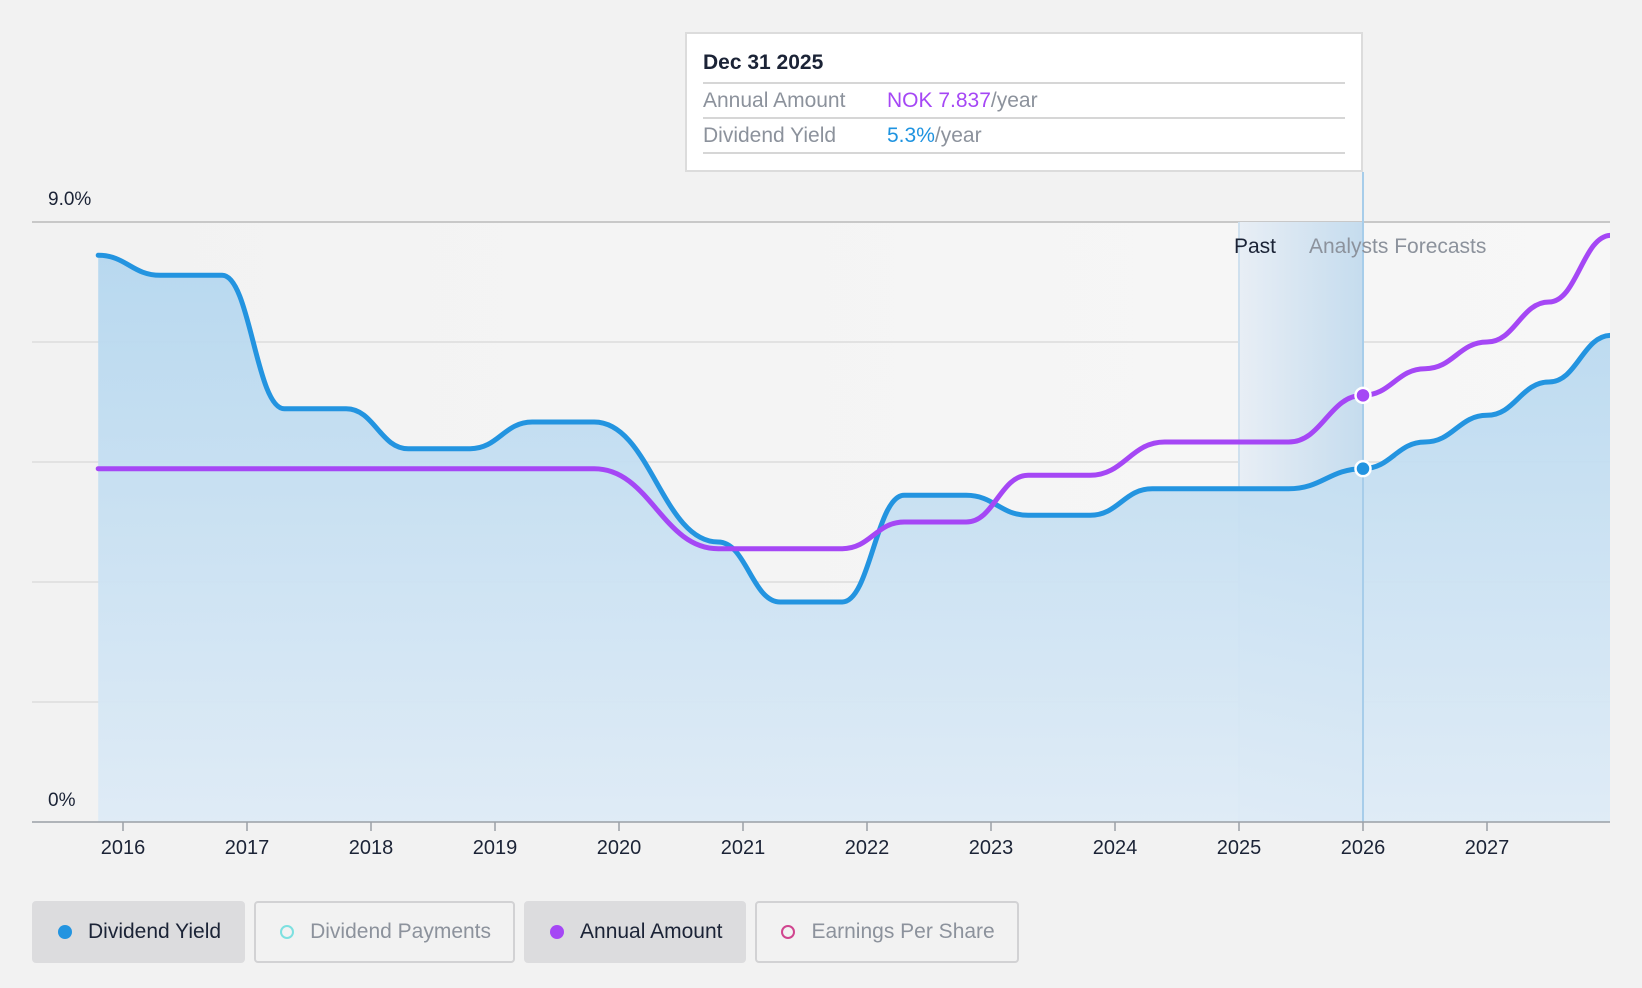 The width and height of the screenshot is (1642, 988). Describe the element at coordinates (774, 100) in the screenshot. I see `tooltip-key: Annual Amount` at that location.